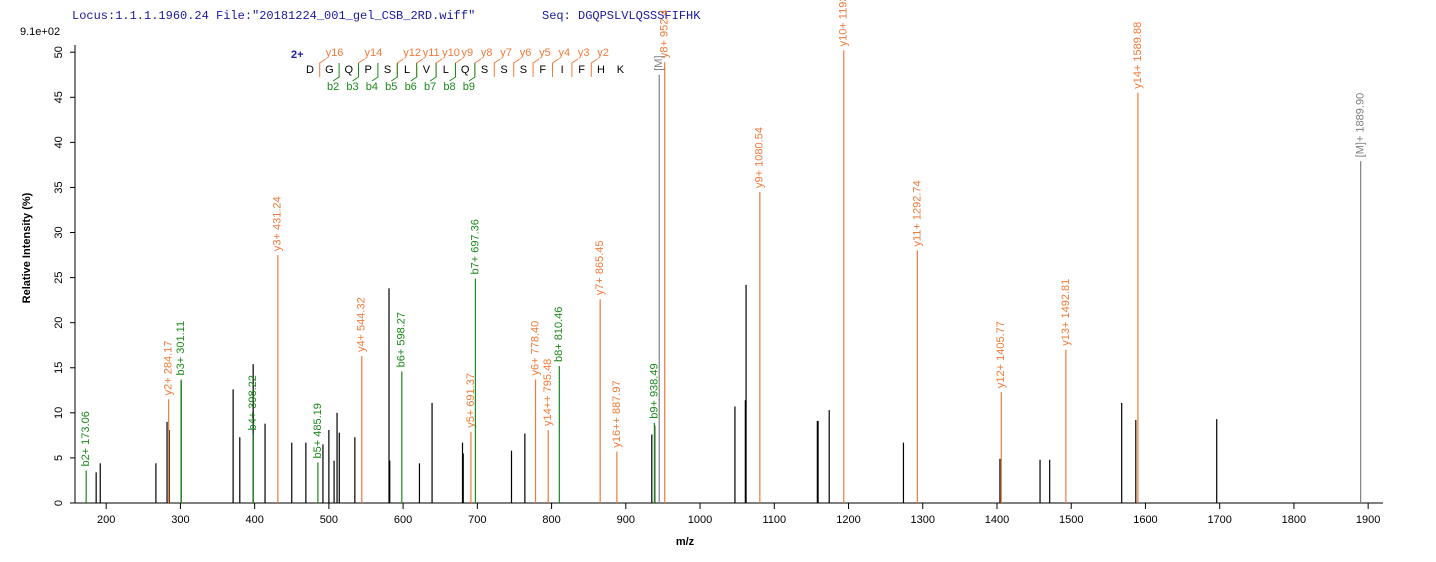 This screenshot has height=562, width=1436. I want to click on peak-label: b4+ 398.22, so click(253, 402).